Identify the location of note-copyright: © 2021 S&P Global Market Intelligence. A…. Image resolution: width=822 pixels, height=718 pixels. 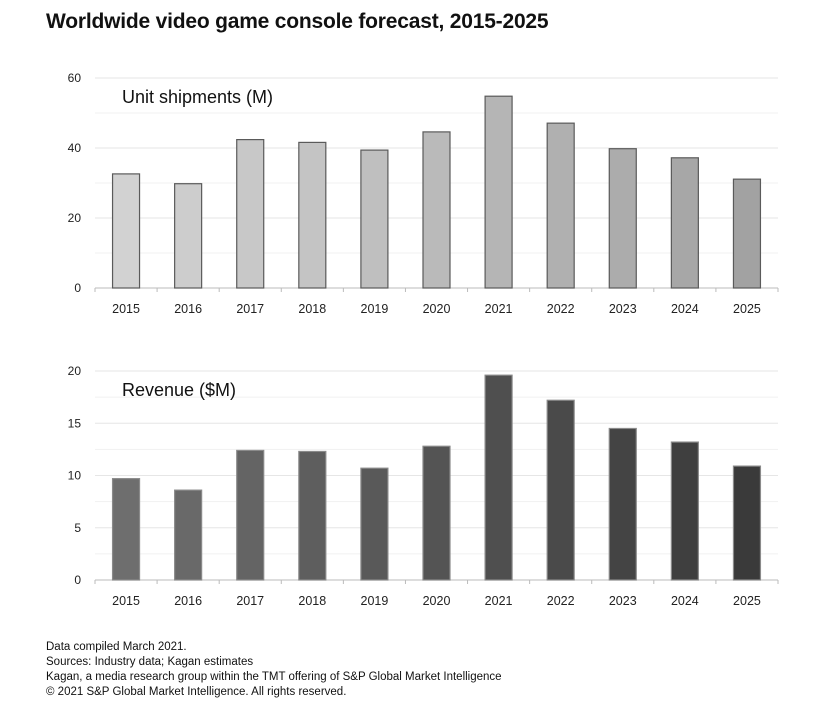
(196, 692).